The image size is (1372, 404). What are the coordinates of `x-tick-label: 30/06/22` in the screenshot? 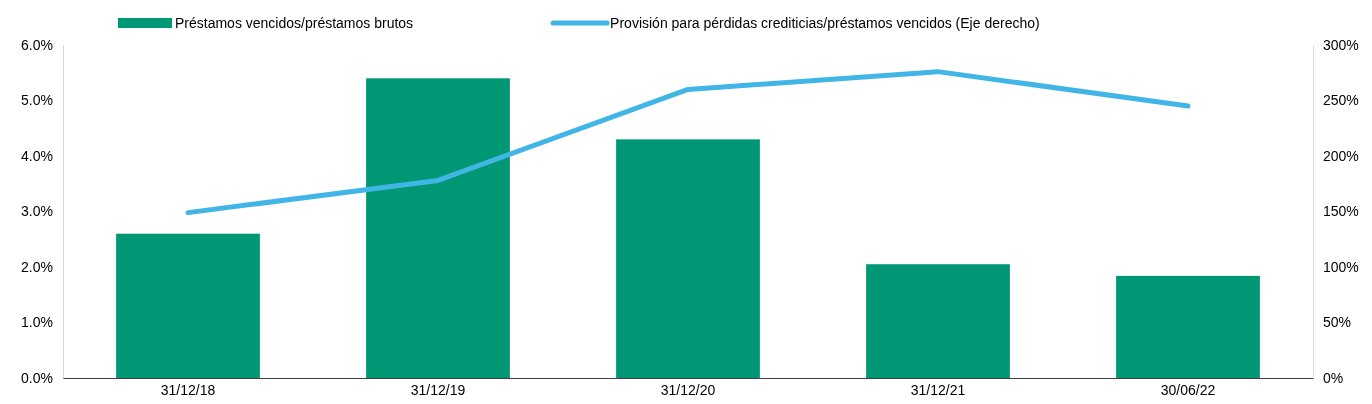 It's located at (1188, 389).